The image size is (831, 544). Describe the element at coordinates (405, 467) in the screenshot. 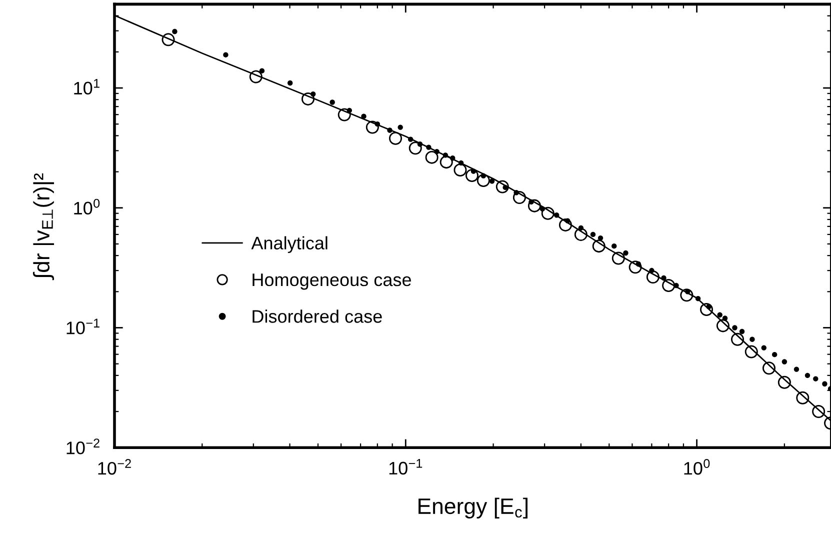

I see `x-tick-label: 10$^{−1}$` at that location.